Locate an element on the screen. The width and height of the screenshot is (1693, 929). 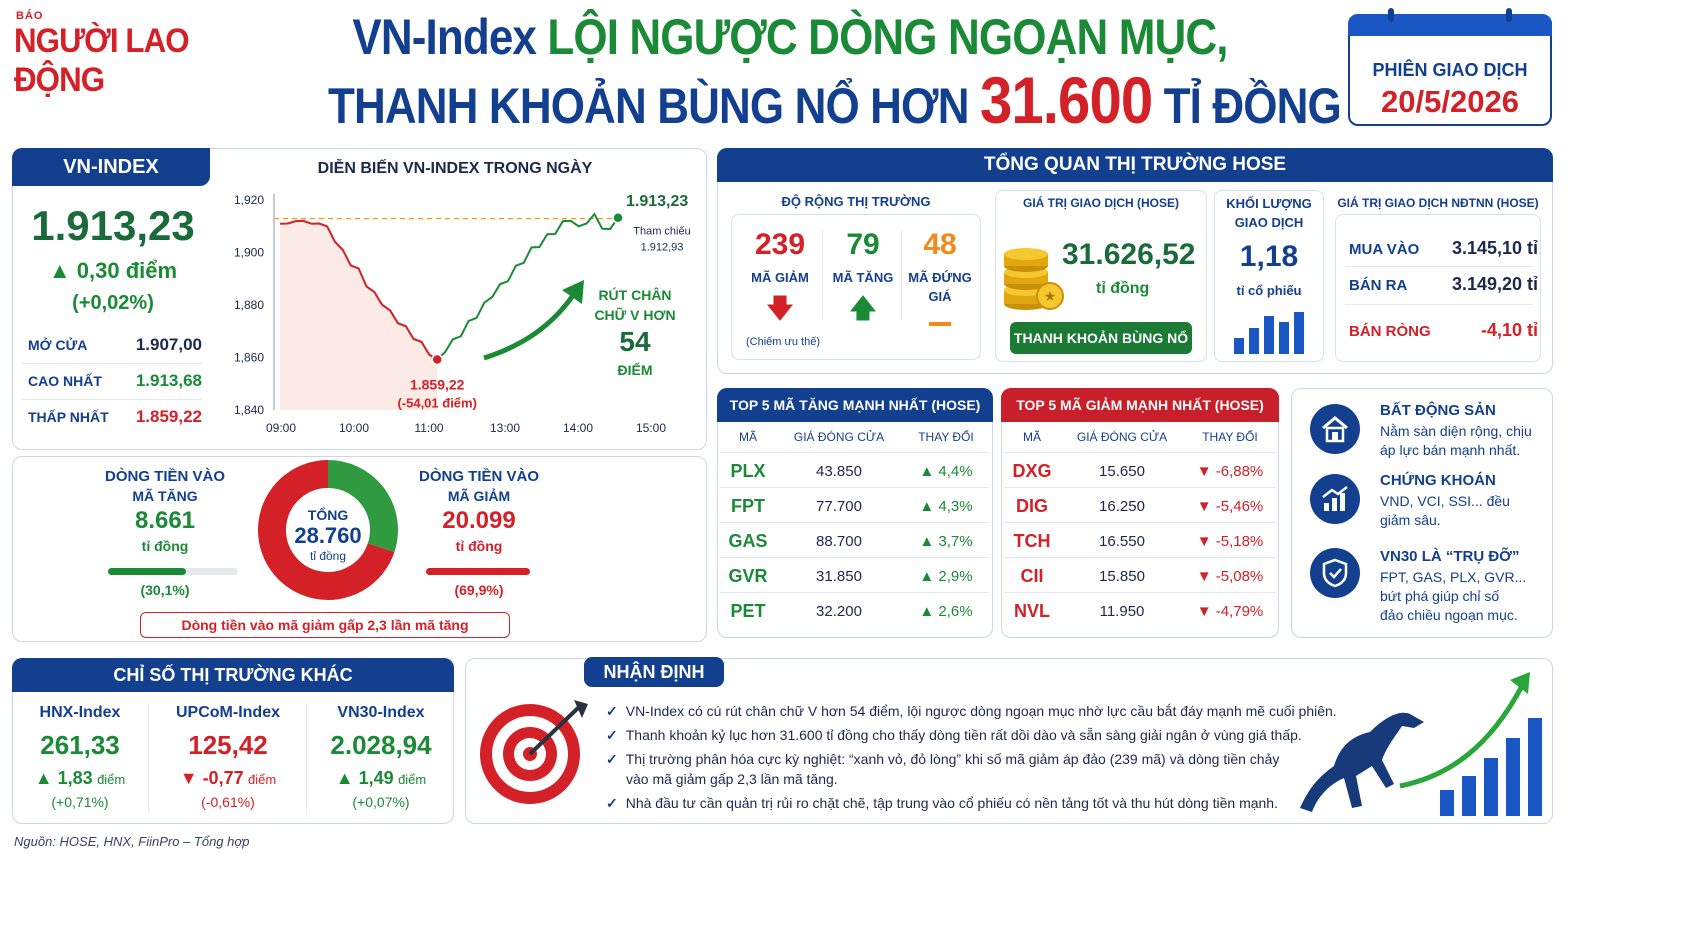
table-row: GVR 31.850 ▲ 2,9% is located at coordinates (855, 575).